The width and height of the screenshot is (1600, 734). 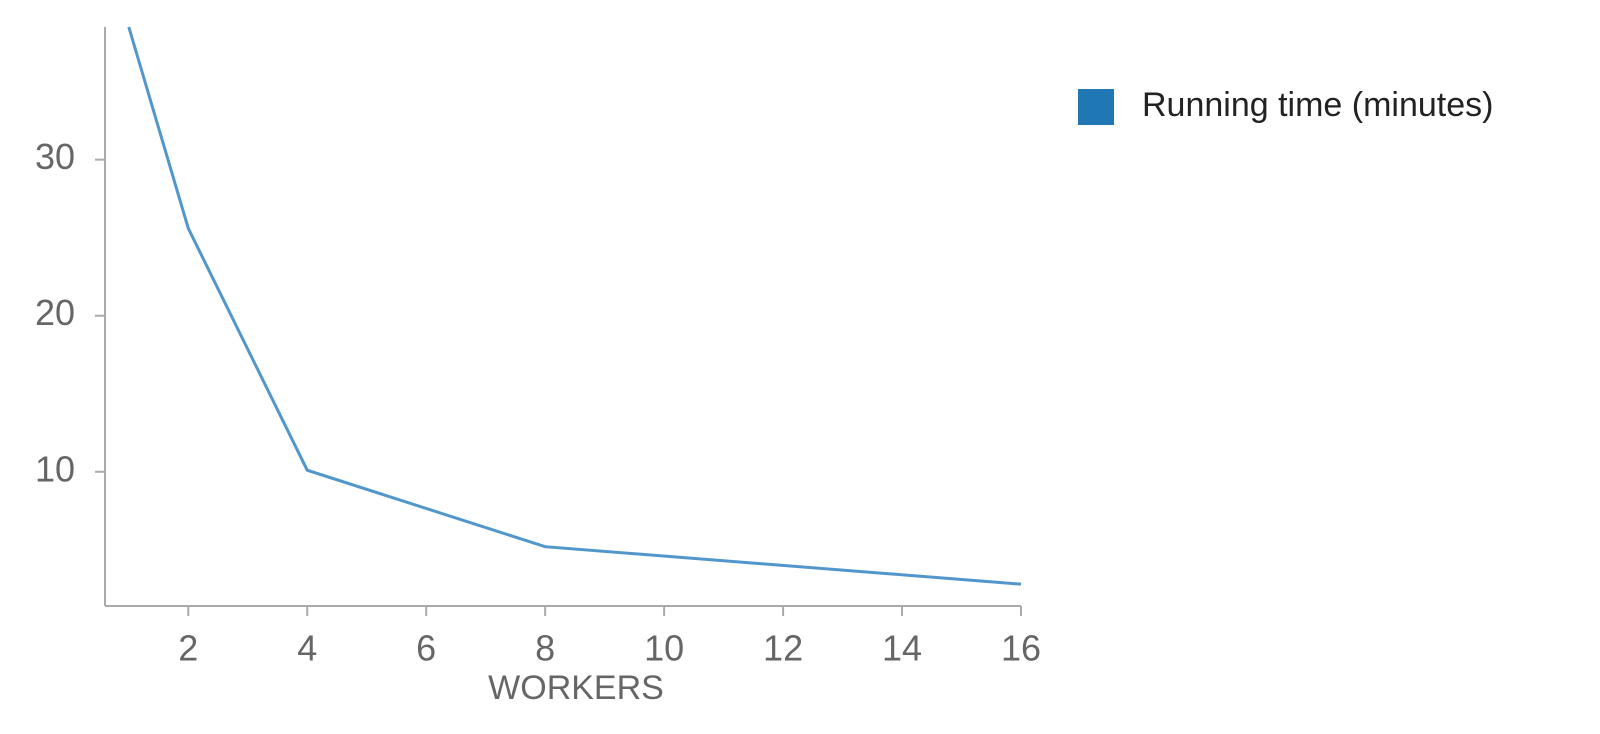 What do you see at coordinates (664, 648) in the screenshot?
I see `x-tick-label: 10` at bounding box center [664, 648].